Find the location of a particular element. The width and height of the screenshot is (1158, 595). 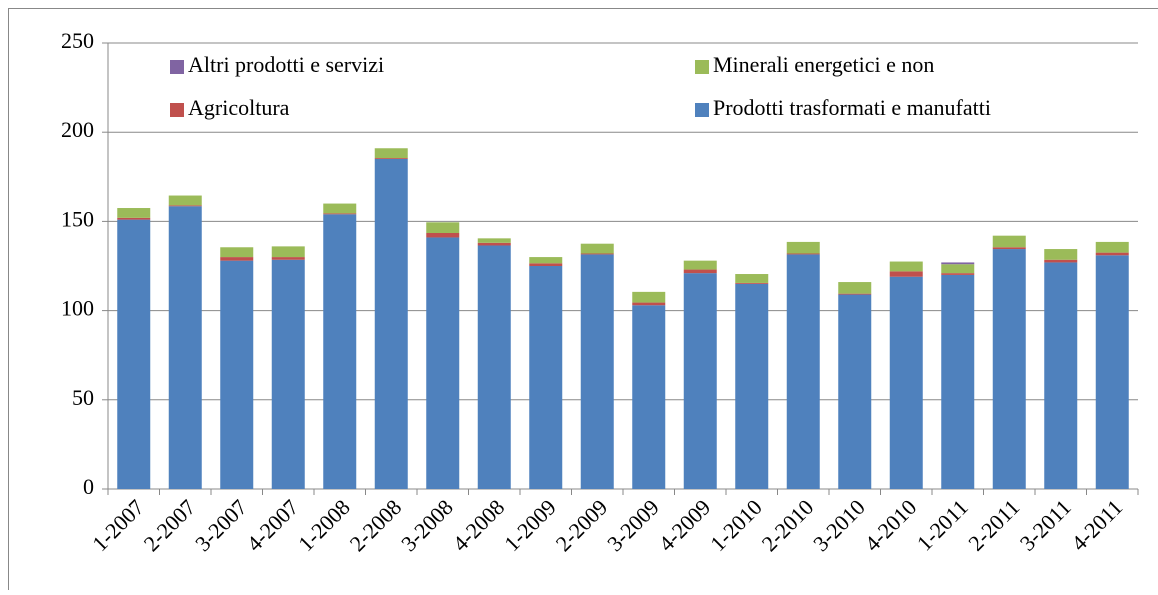

x-tick-label: 1-2009 is located at coordinates (530, 525).